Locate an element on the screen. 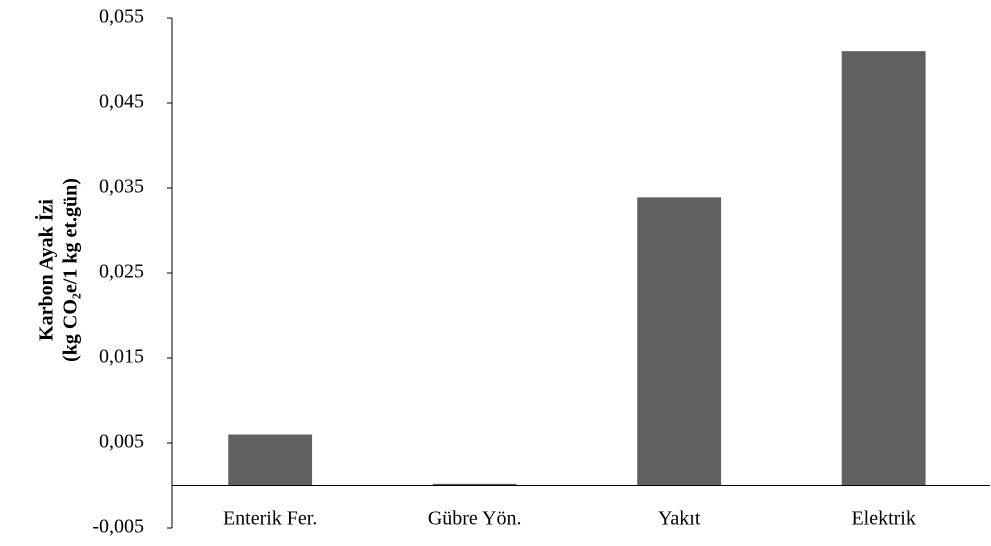  y-tick-label: 0,005 is located at coordinates (121, 442).